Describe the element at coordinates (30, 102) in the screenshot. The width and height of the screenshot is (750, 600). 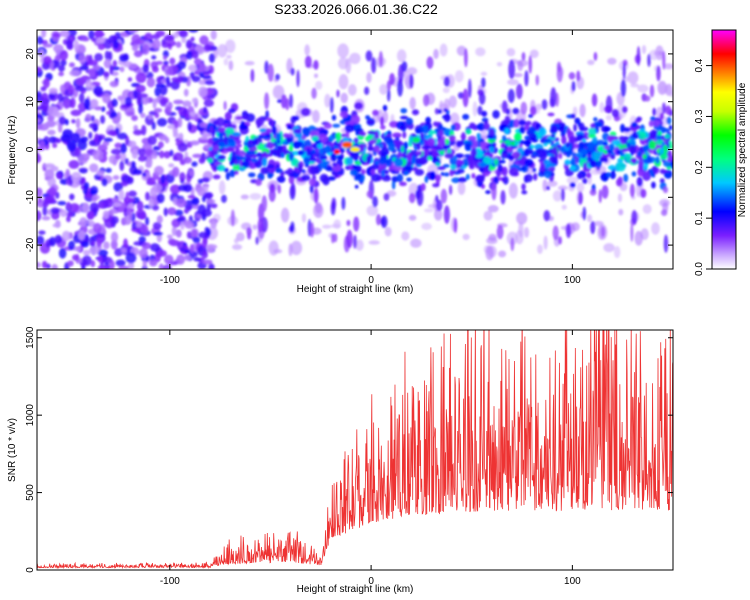
I see `spectrogram-y-tick-label: 10` at that location.